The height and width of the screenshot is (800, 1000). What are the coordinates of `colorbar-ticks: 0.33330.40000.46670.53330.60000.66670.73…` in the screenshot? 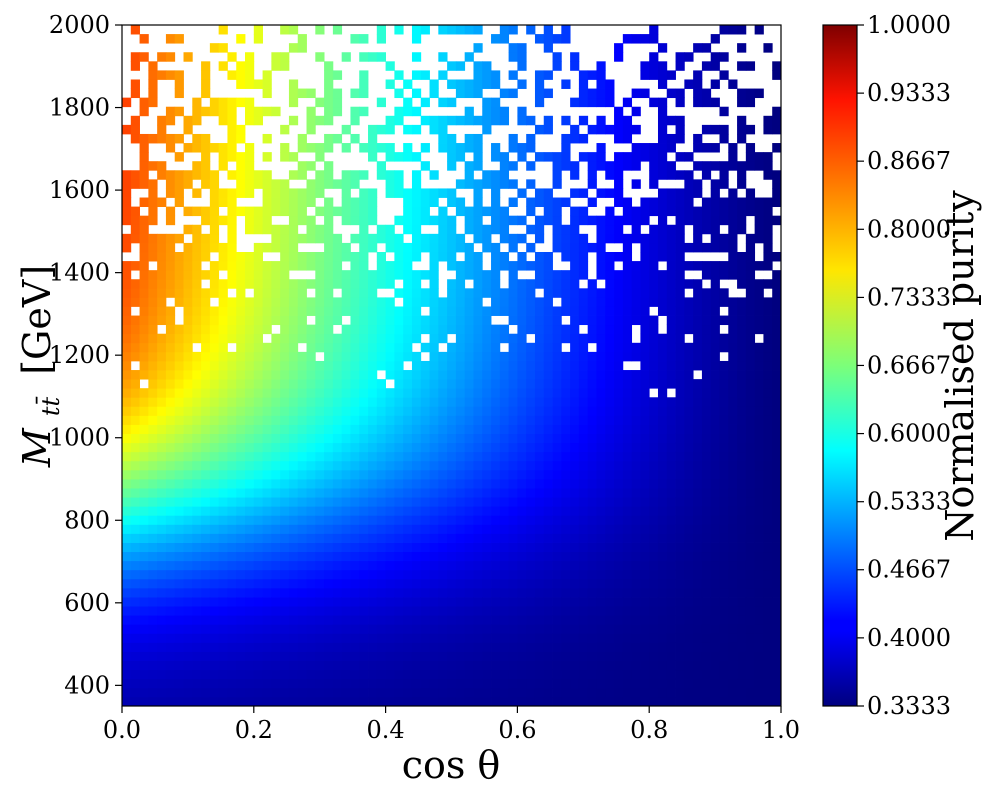 It's located at (904, 365).